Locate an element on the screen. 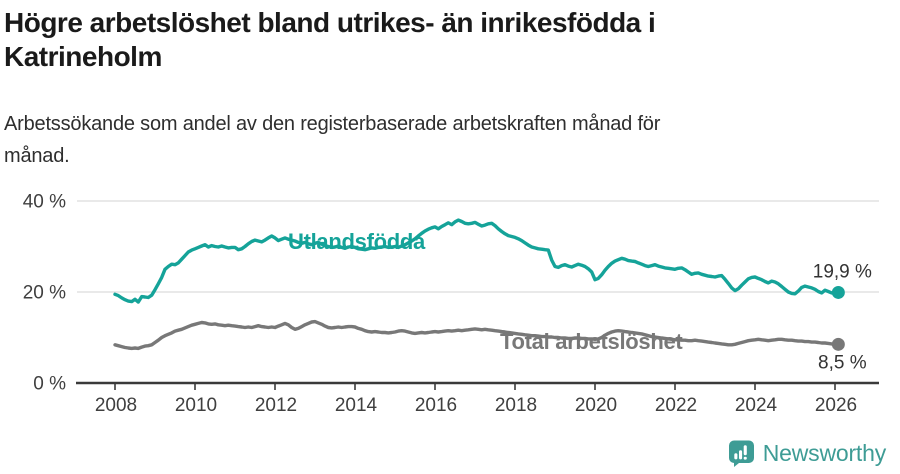 The image size is (900, 474). y-tick-label-40: 40 % is located at coordinates (44, 202).